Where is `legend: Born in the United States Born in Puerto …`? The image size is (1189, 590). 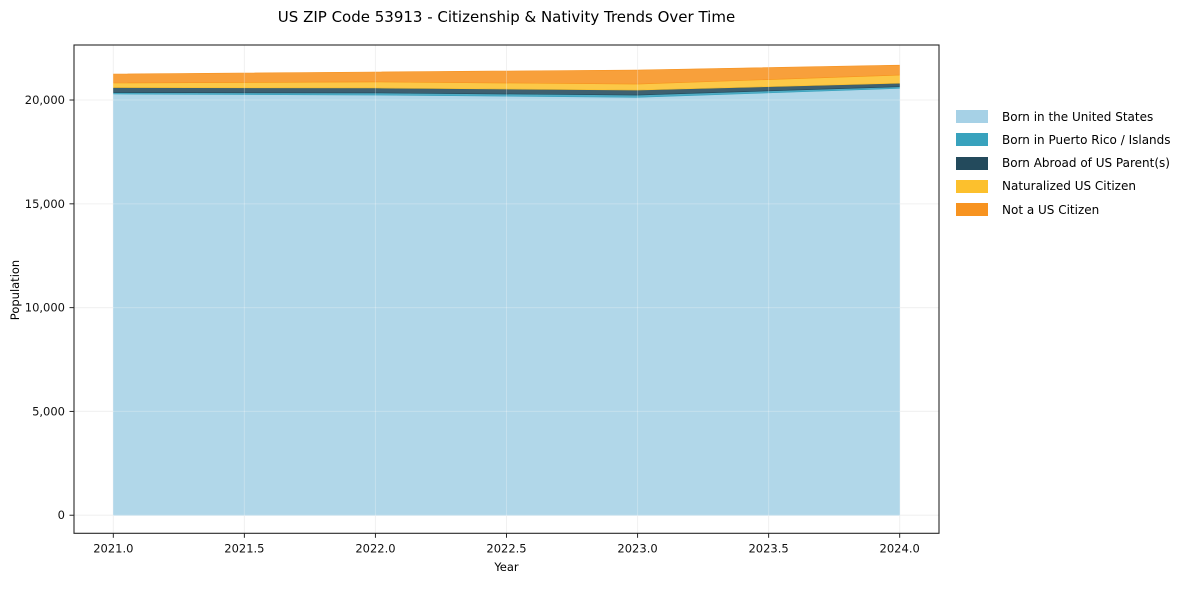 legend: Born in the United States Born in Puerto … is located at coordinates (1063, 168).